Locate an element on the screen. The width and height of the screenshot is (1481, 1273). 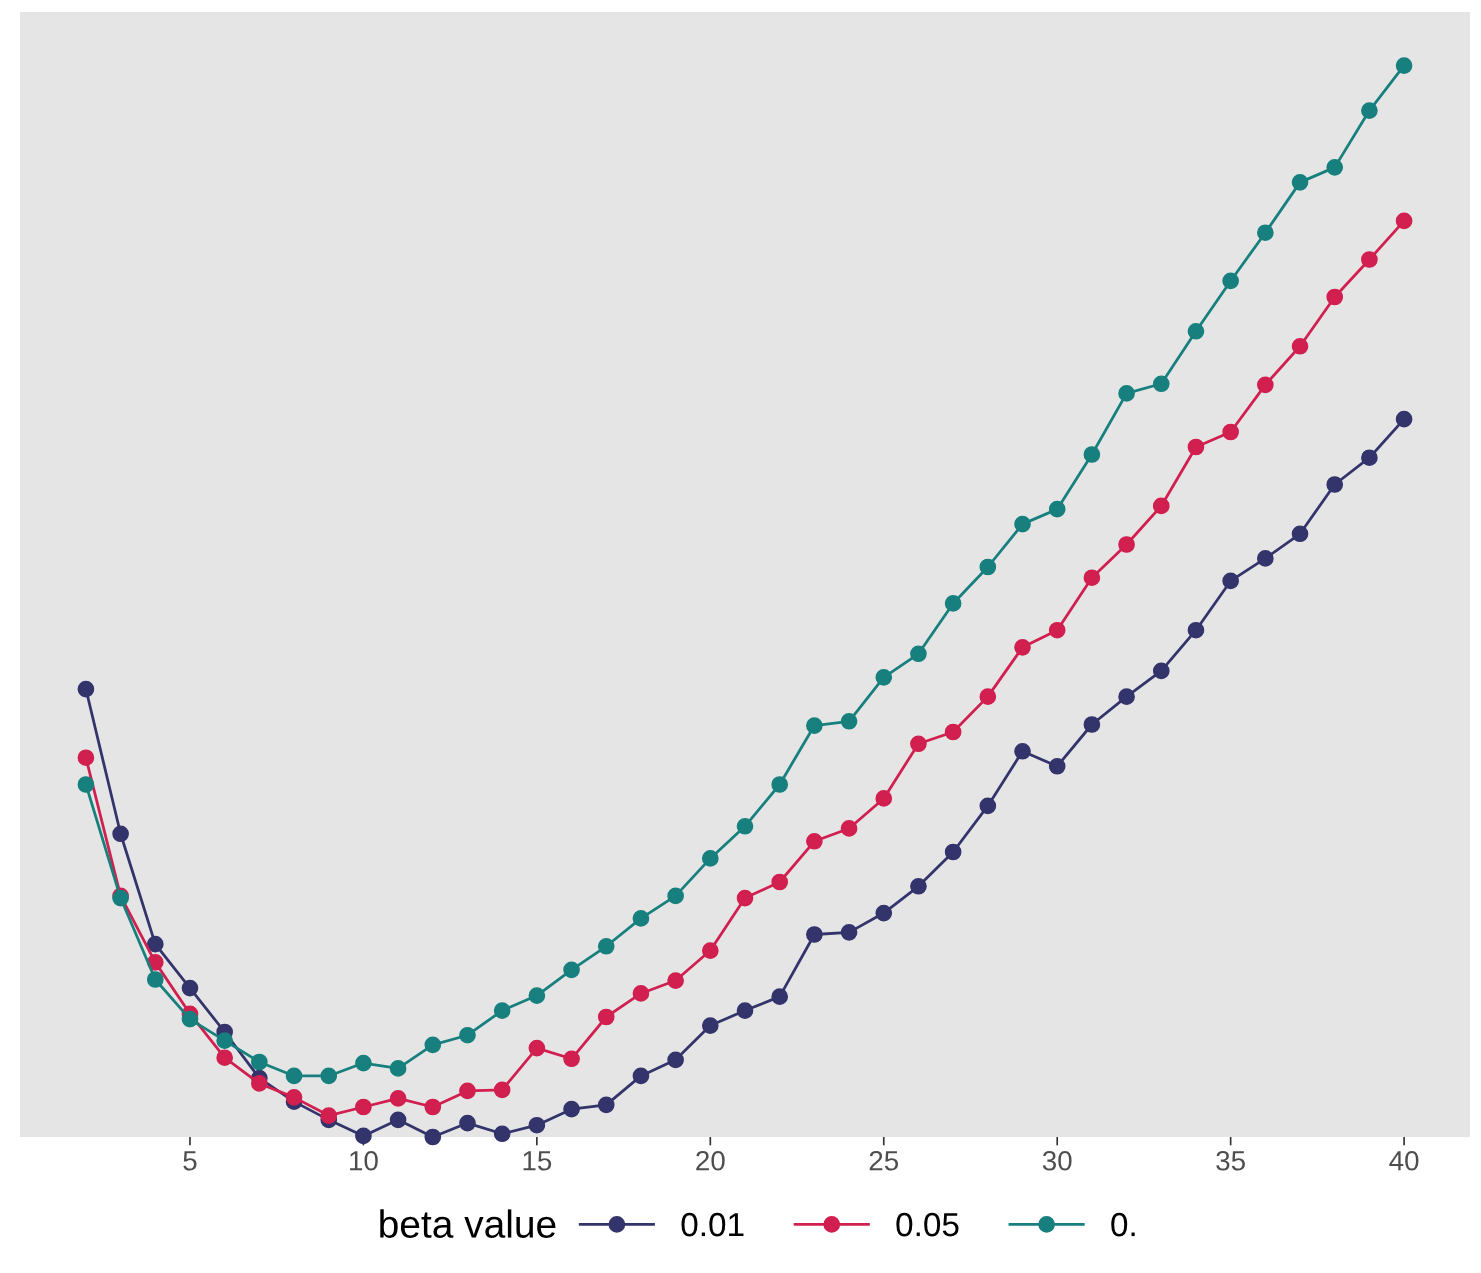
x-tick-label: 40 is located at coordinates (1404, 1160).